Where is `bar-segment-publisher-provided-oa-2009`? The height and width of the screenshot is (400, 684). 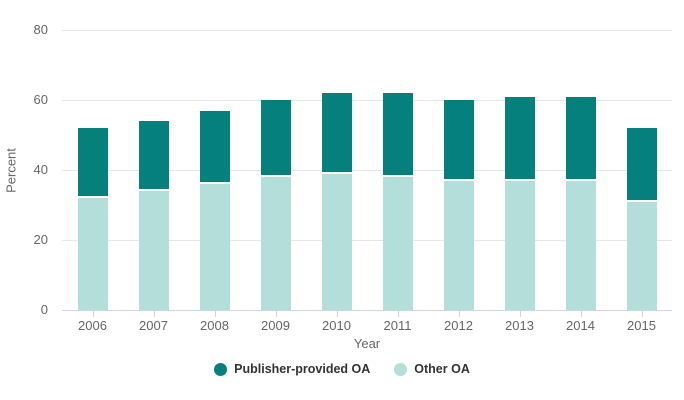 bar-segment-publisher-provided-oa-2009 is located at coordinates (275, 138).